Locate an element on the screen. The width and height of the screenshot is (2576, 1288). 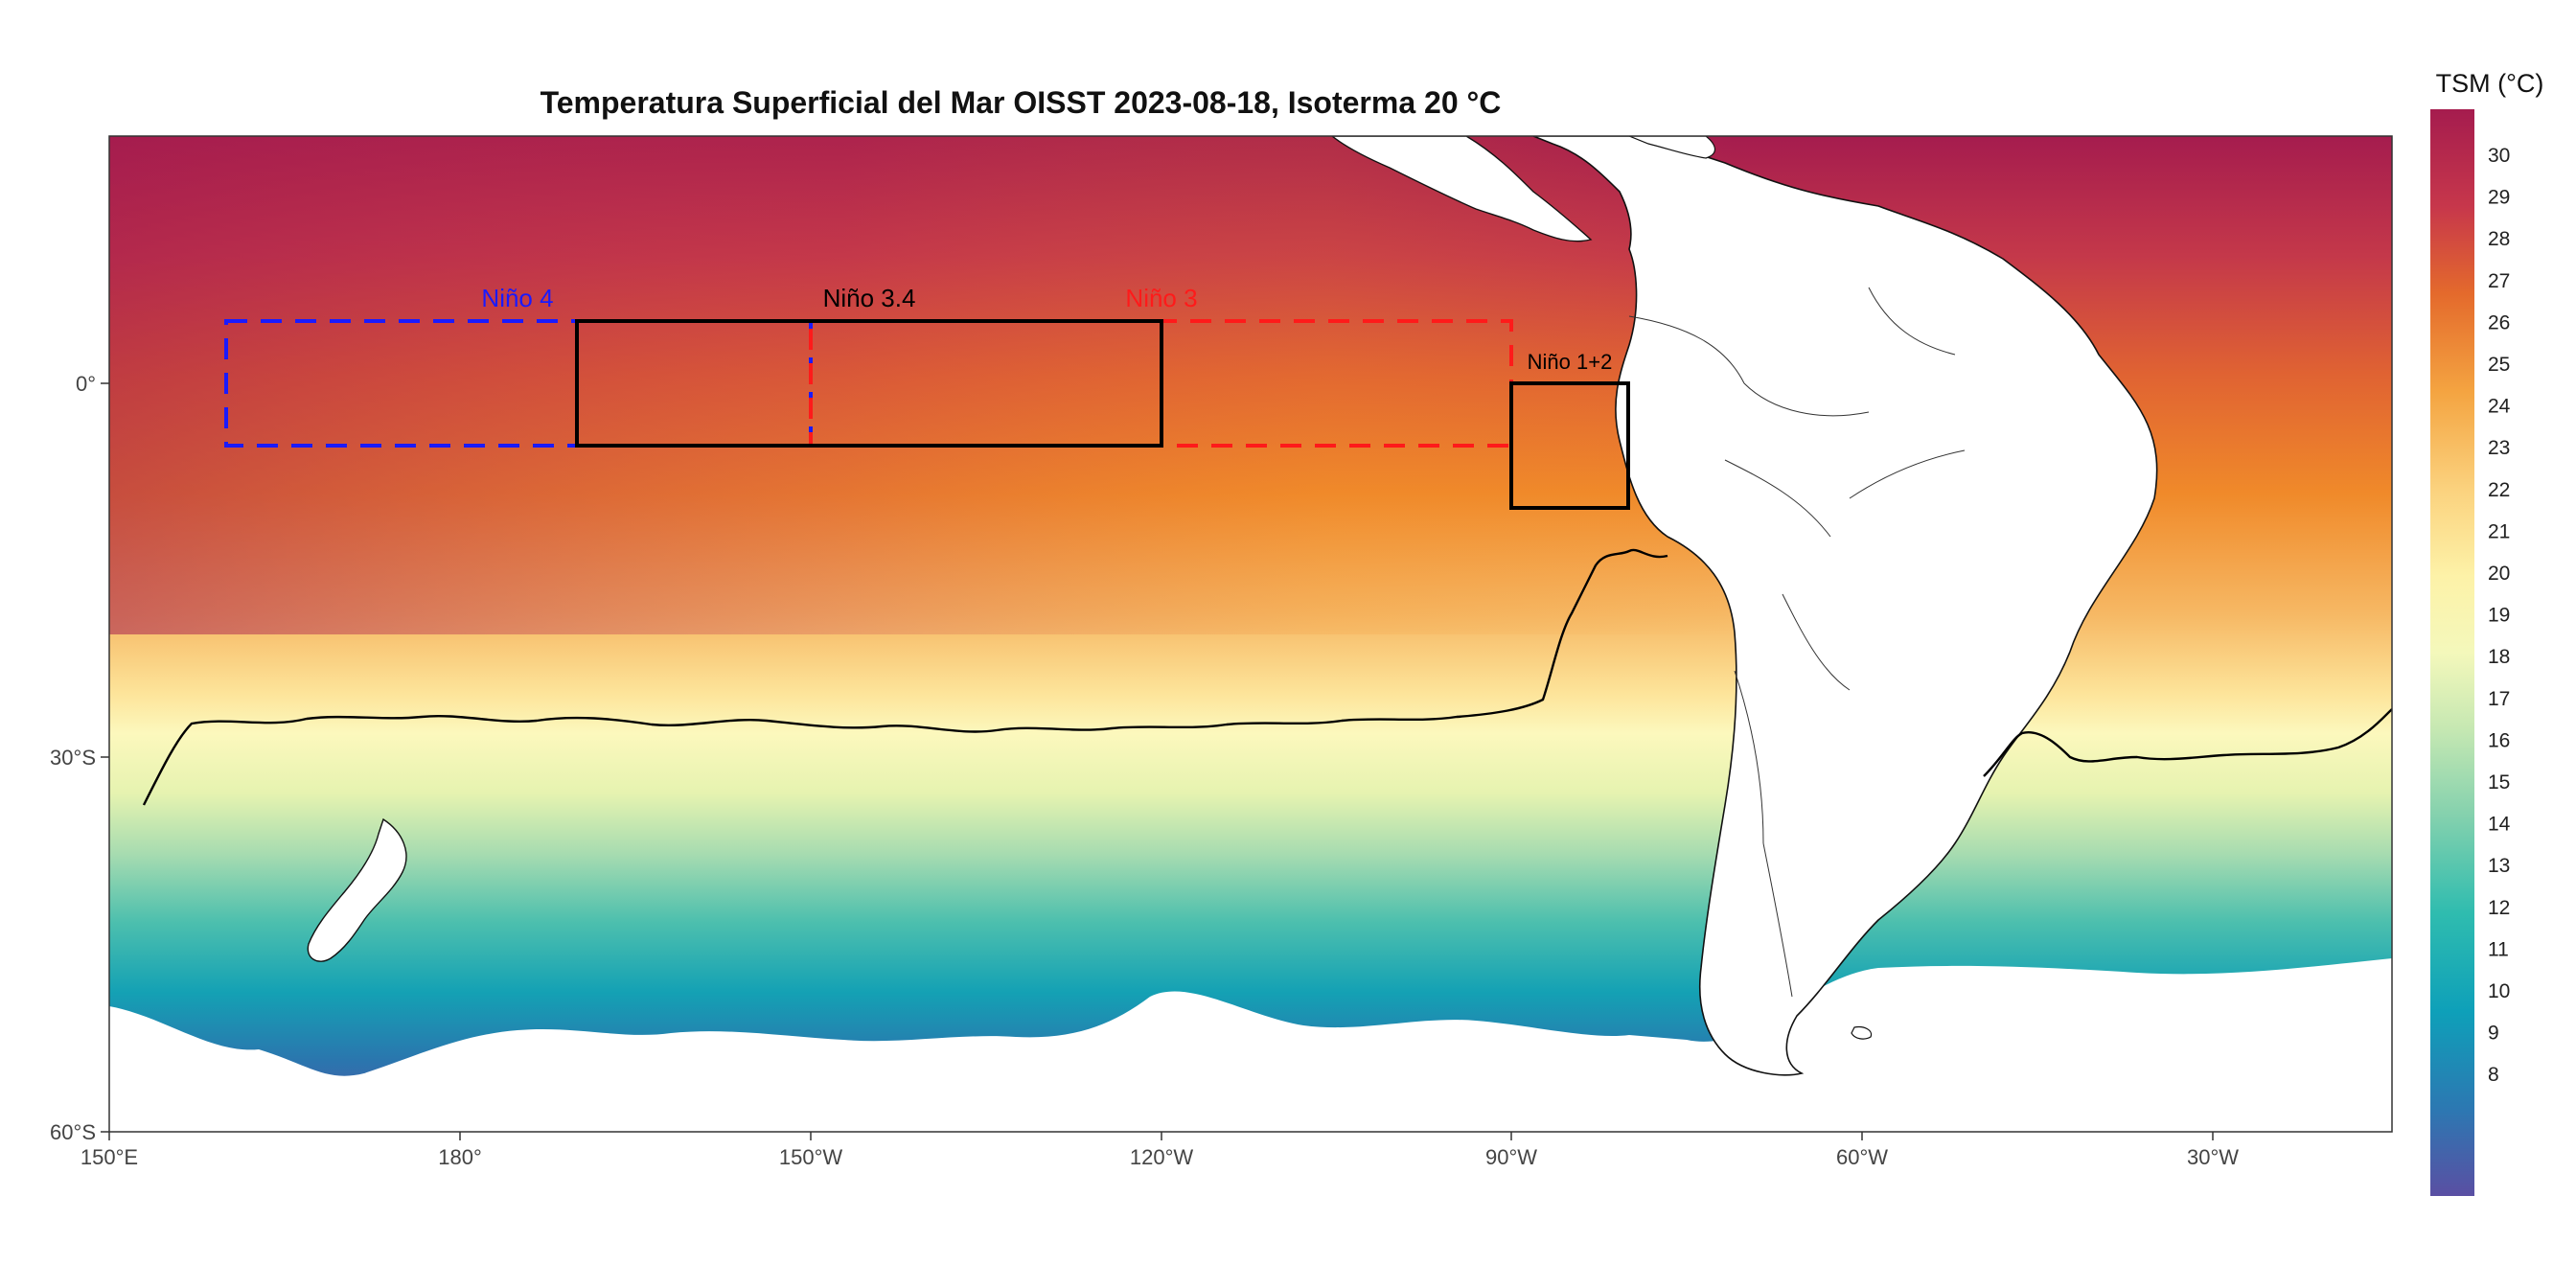
legend-tick-label: 17 is located at coordinates (2499, 699).